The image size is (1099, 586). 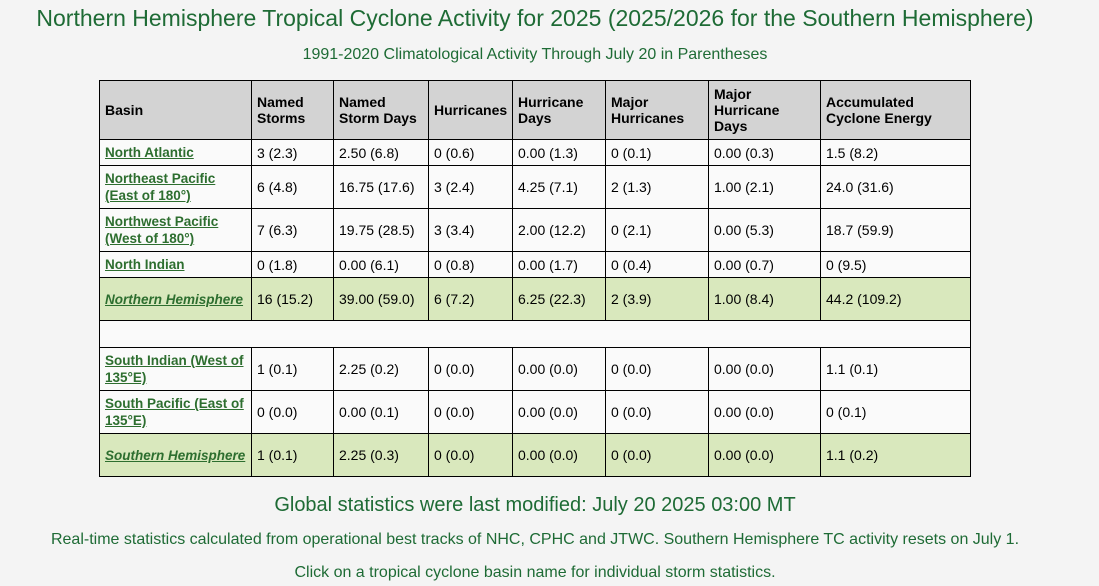 What do you see at coordinates (764, 299) in the screenshot?
I see `major-hurricane-days-cell: 1.00 (8.4)` at bounding box center [764, 299].